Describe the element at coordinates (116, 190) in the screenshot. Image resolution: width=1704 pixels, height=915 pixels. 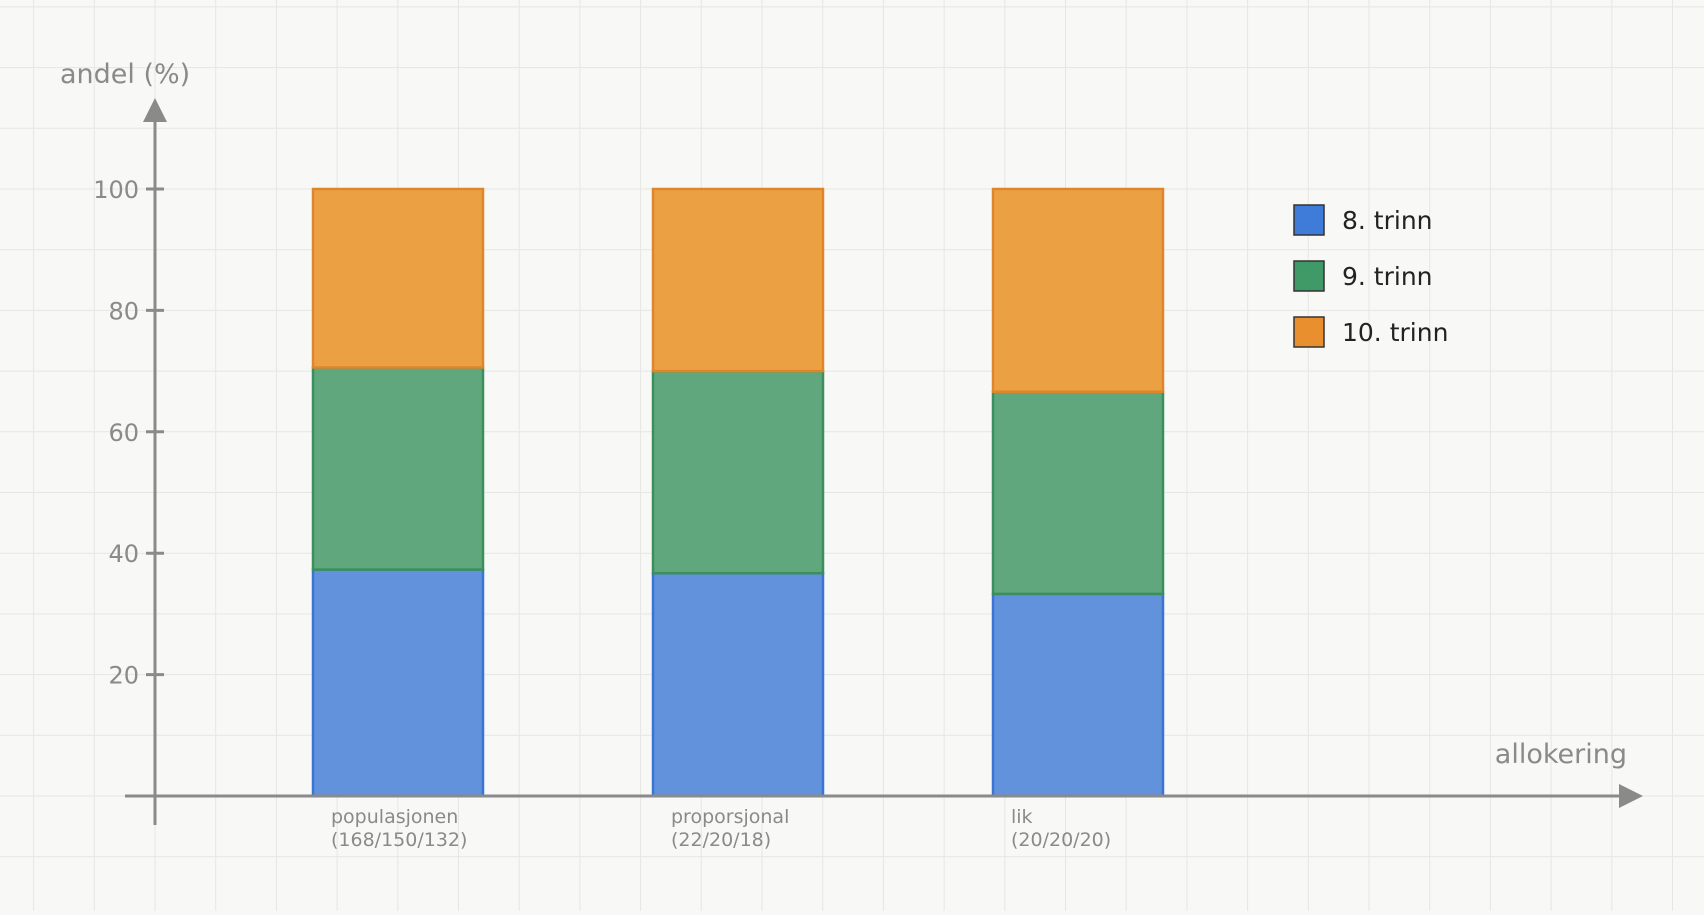
I see `y-tick-label: 100` at that location.